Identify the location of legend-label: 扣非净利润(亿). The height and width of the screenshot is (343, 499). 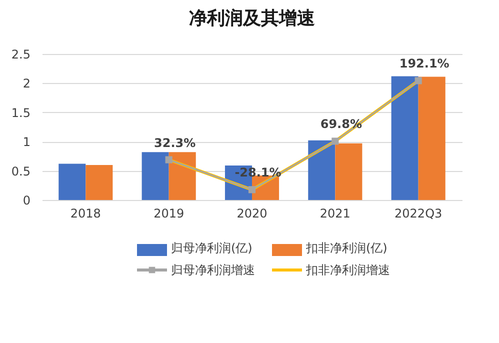
(346, 248).